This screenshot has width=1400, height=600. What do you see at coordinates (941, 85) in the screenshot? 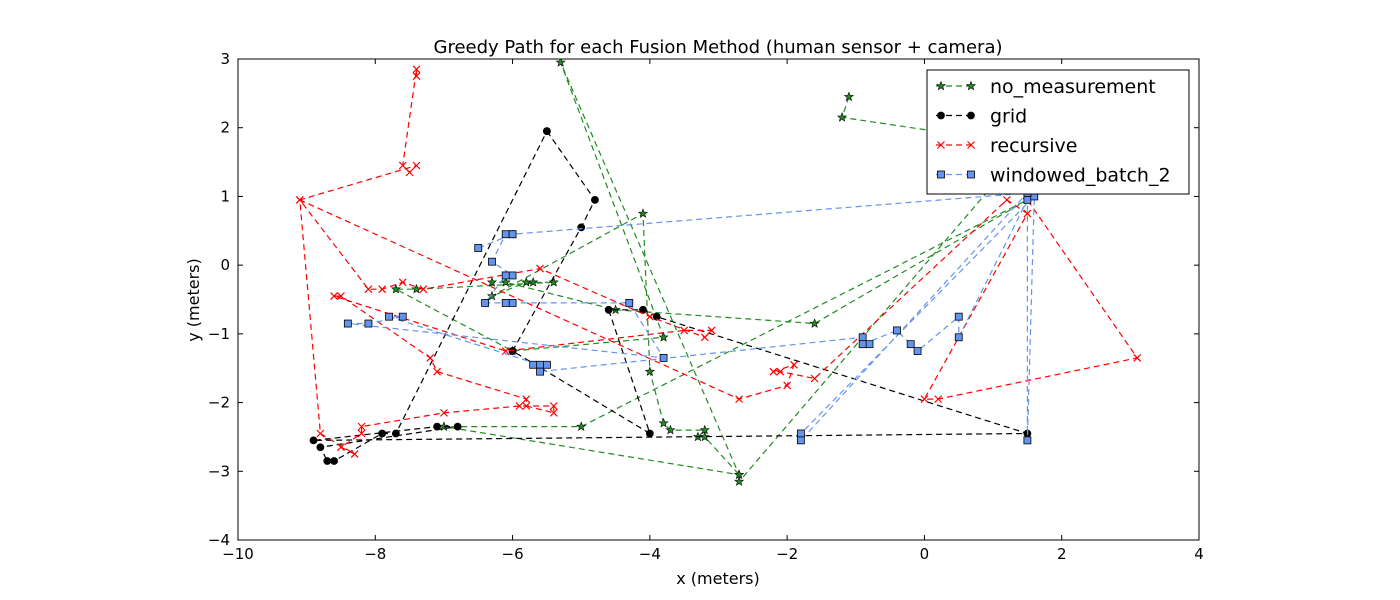
I see `legend-marker-start-no-measurement` at bounding box center [941, 85].